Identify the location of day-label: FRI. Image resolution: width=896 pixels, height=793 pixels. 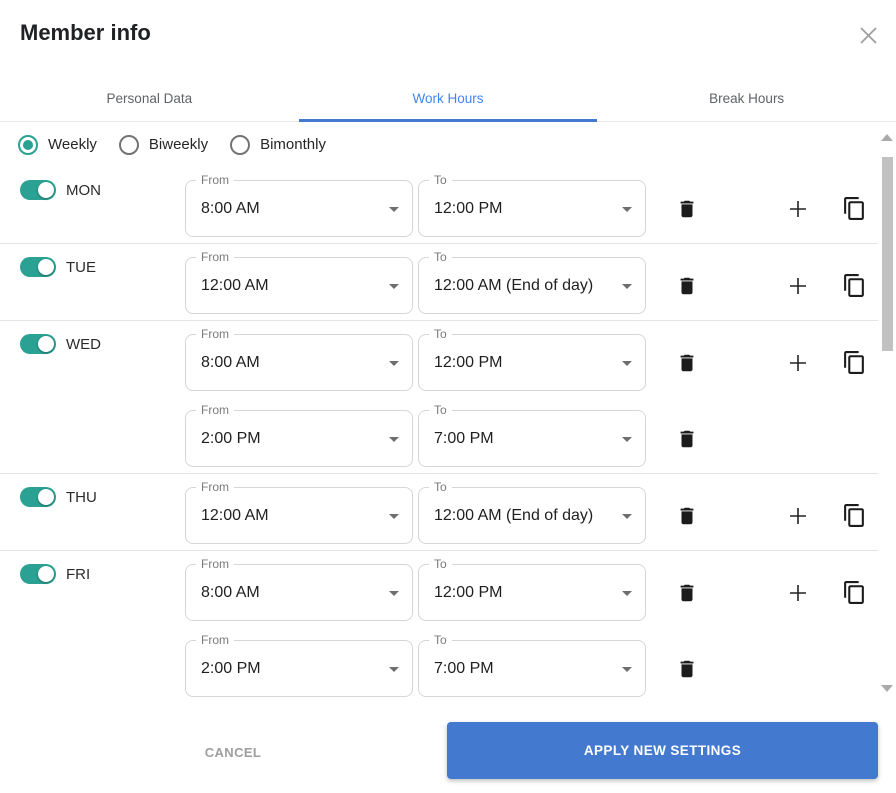
(78, 574).